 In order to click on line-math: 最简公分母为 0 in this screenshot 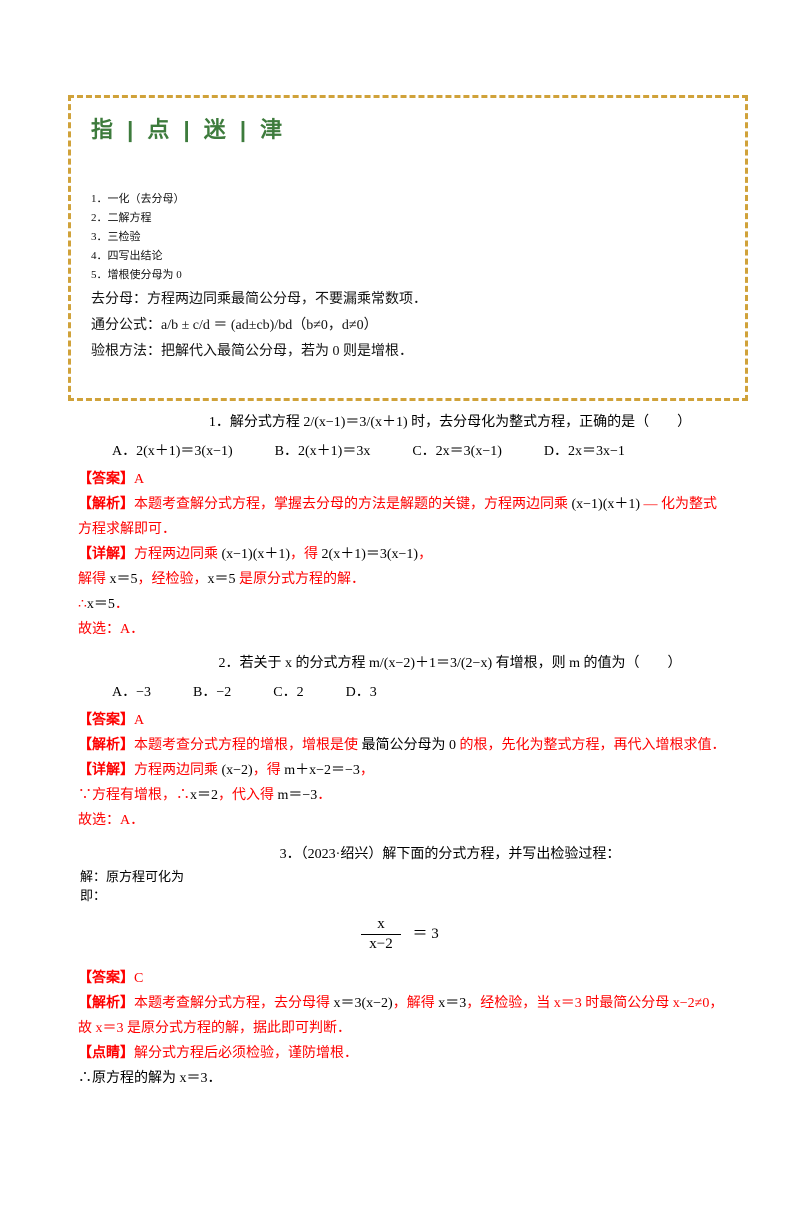, I will do `click(409, 745)`.